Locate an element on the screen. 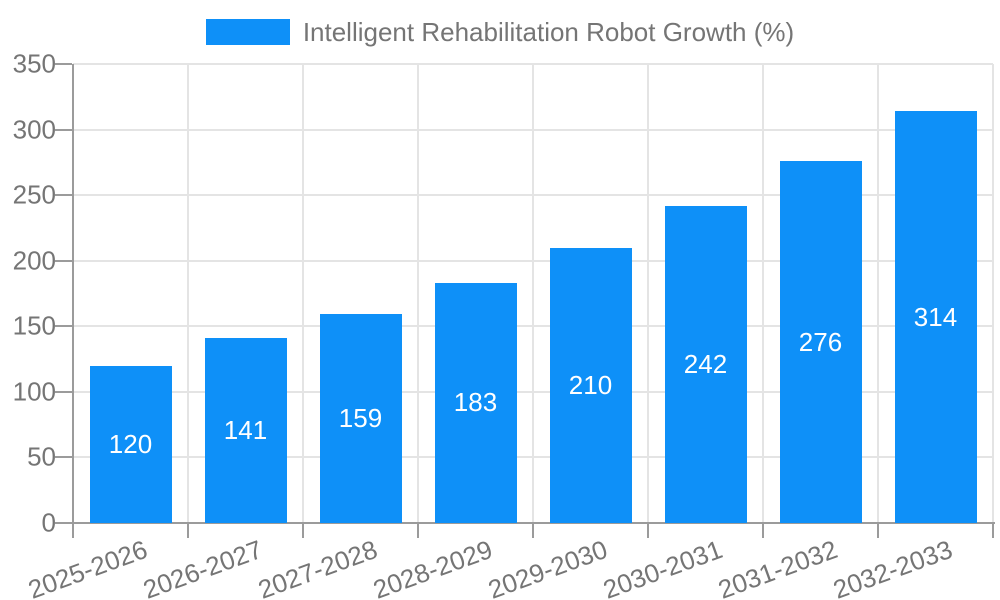 The height and width of the screenshot is (600, 1000). bar-value-label: 120 is located at coordinates (130, 443).